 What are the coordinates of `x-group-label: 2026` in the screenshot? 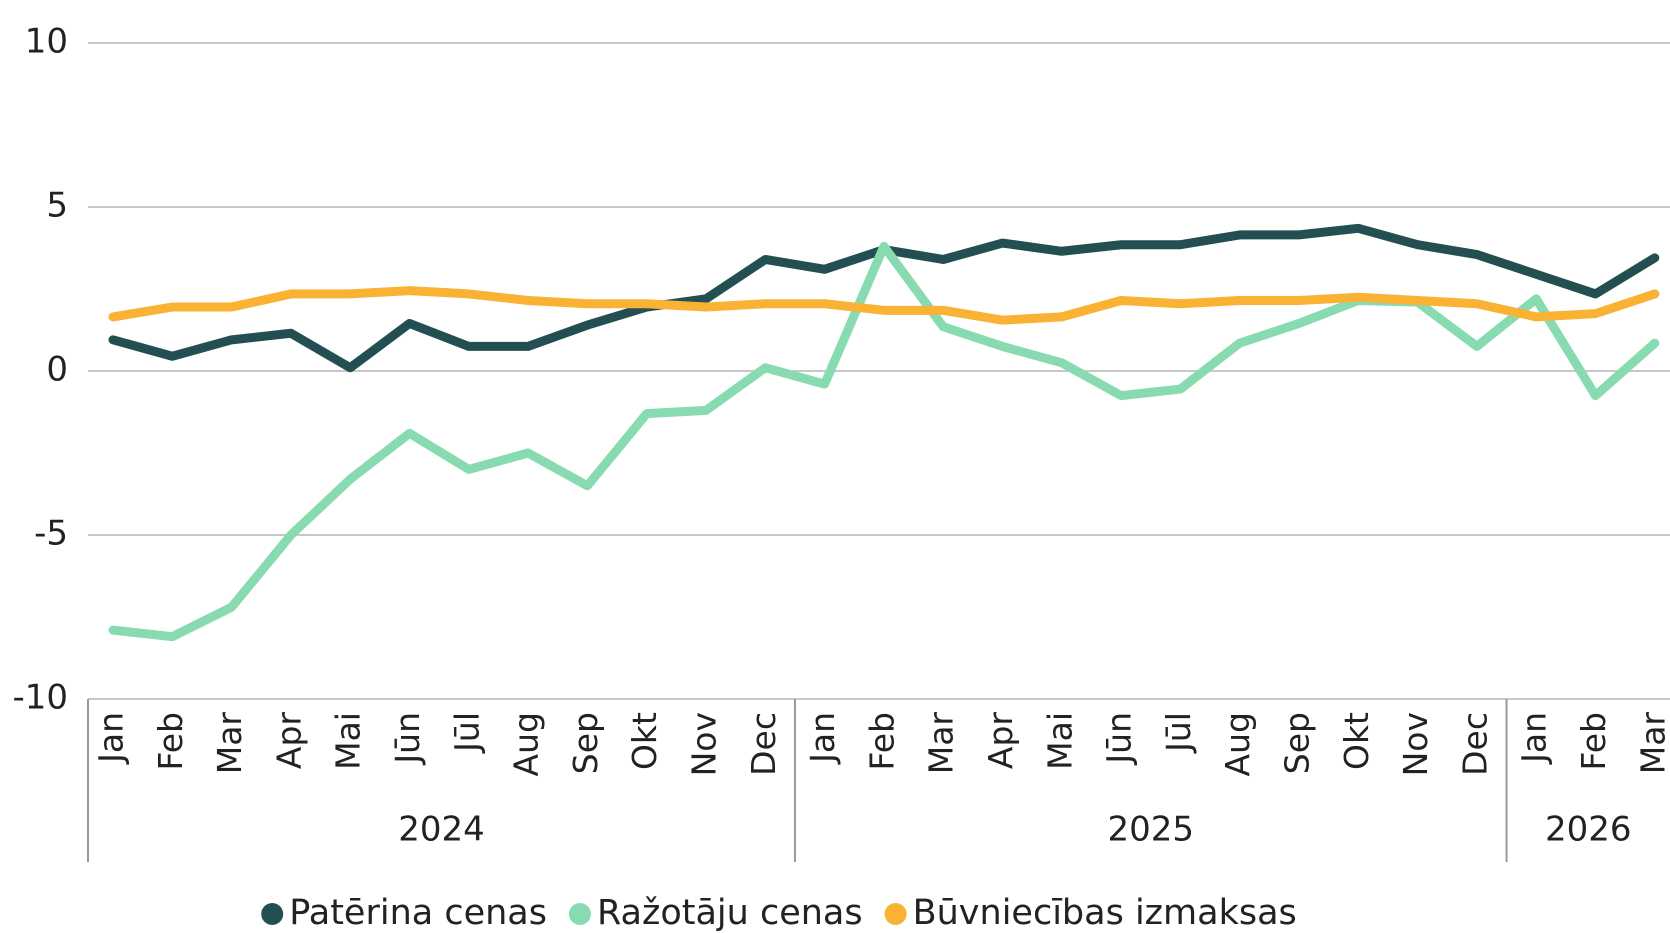 It's located at (1588, 830).